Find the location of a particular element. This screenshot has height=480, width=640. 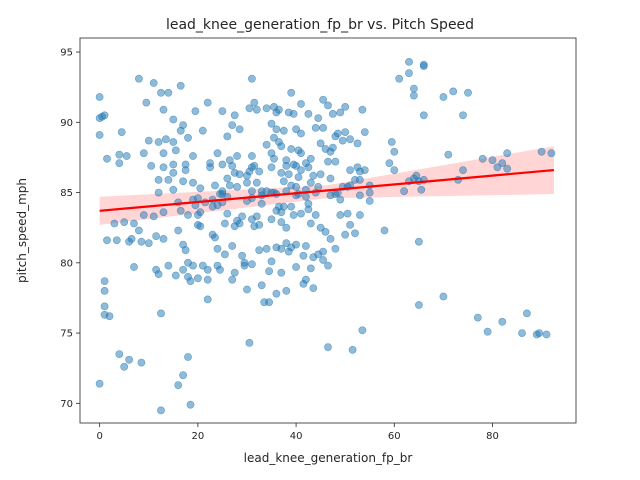

y-tick-label: 85 is located at coordinates (66, 193).